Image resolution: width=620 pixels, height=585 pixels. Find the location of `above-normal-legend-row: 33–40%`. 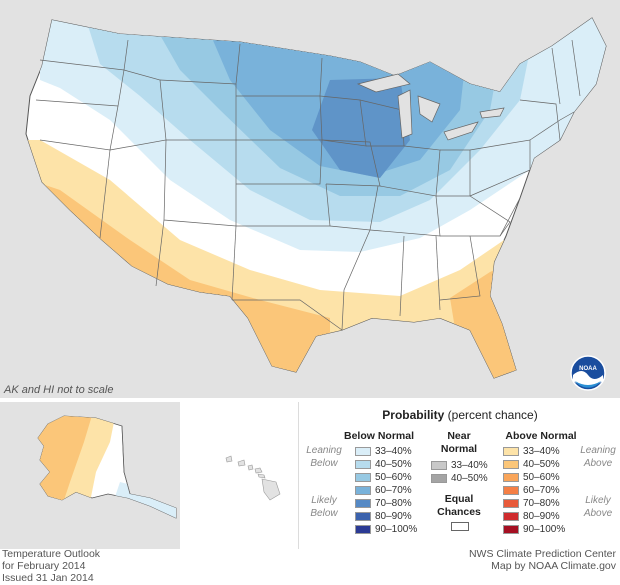

above-normal-legend-row: 33–40% is located at coordinates (531, 451).